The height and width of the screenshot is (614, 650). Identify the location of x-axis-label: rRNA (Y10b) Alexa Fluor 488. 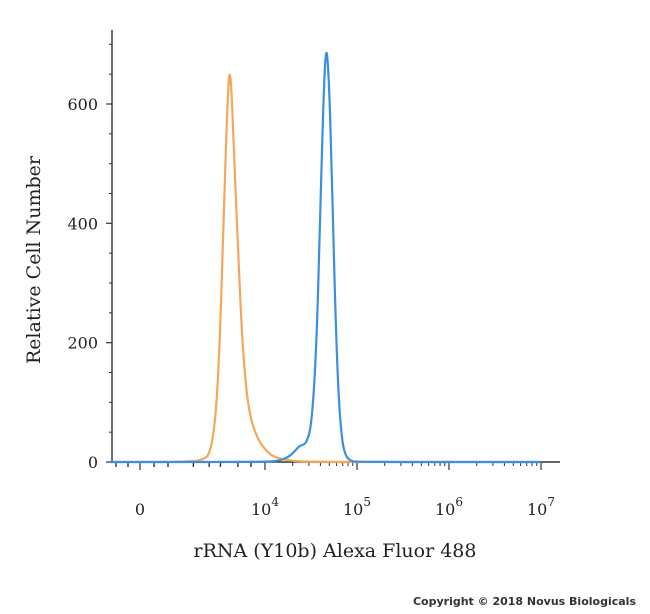
(335, 551).